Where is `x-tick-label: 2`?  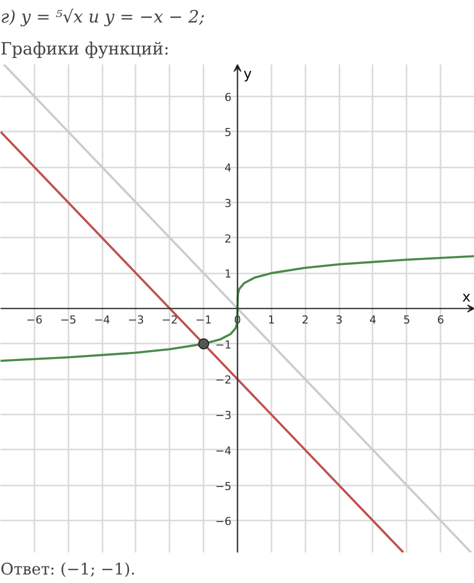 x-tick-label: 2 is located at coordinates (305, 320).